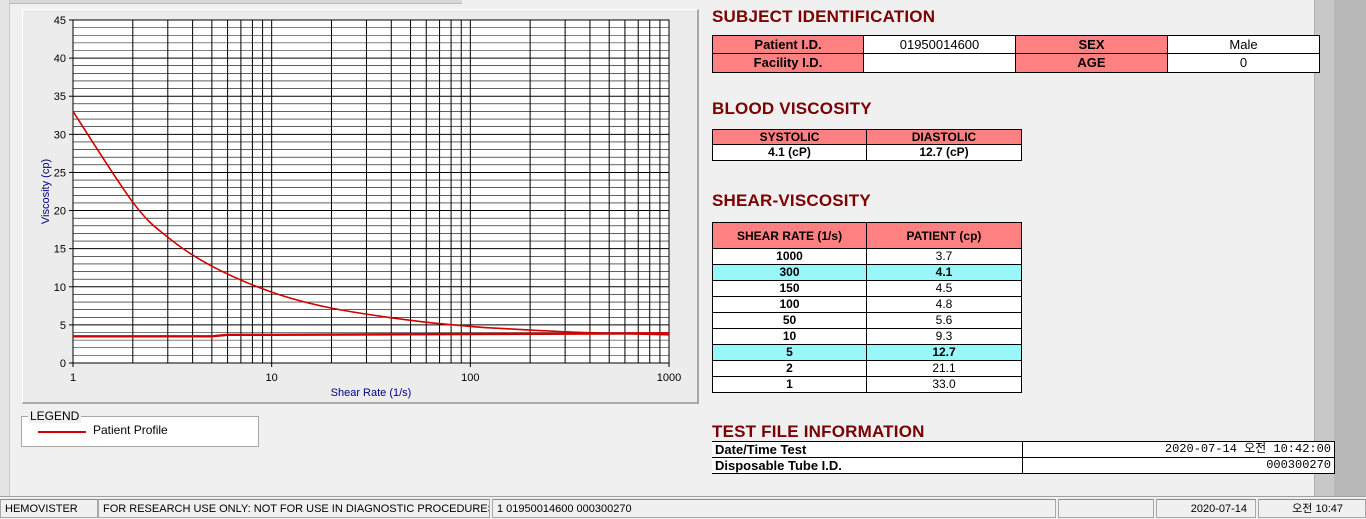  Describe the element at coordinates (789, 352) in the screenshot. I see `shear-rate-cell: 5` at that location.